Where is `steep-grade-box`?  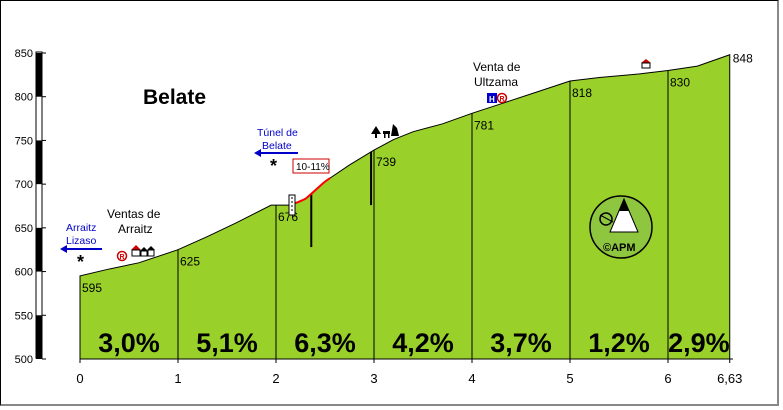
steep-grade-box is located at coordinates (311, 166).